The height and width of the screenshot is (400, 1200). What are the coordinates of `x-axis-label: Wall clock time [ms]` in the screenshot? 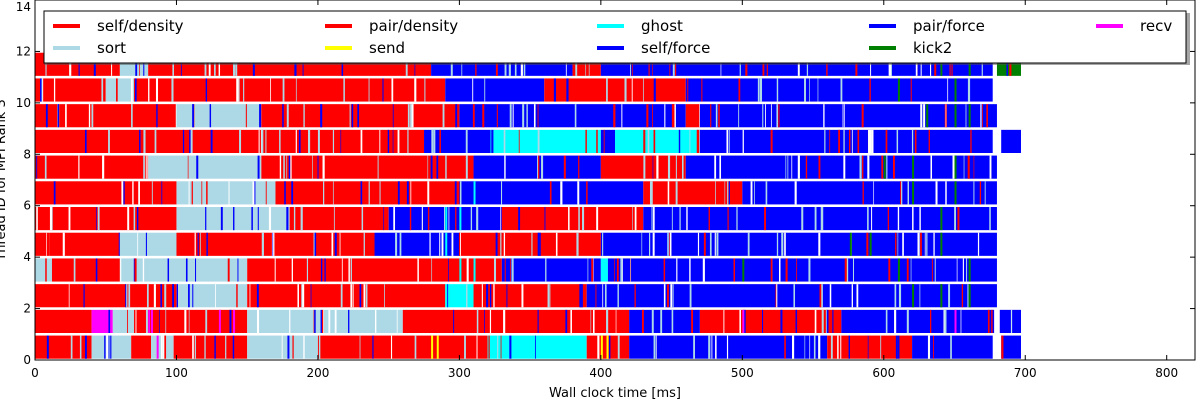 It's located at (615, 393).